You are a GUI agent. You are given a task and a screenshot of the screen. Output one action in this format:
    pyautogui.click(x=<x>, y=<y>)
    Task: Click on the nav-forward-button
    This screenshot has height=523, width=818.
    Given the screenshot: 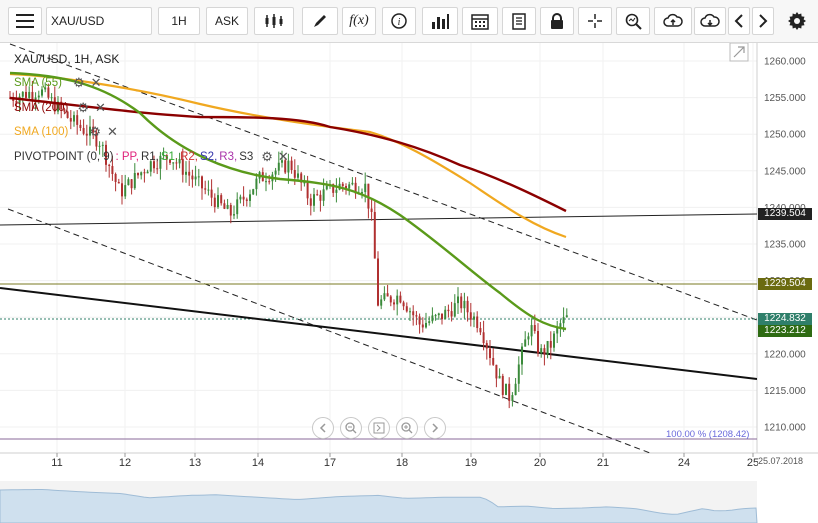 What is the action you would take?
    pyautogui.click(x=435, y=428)
    